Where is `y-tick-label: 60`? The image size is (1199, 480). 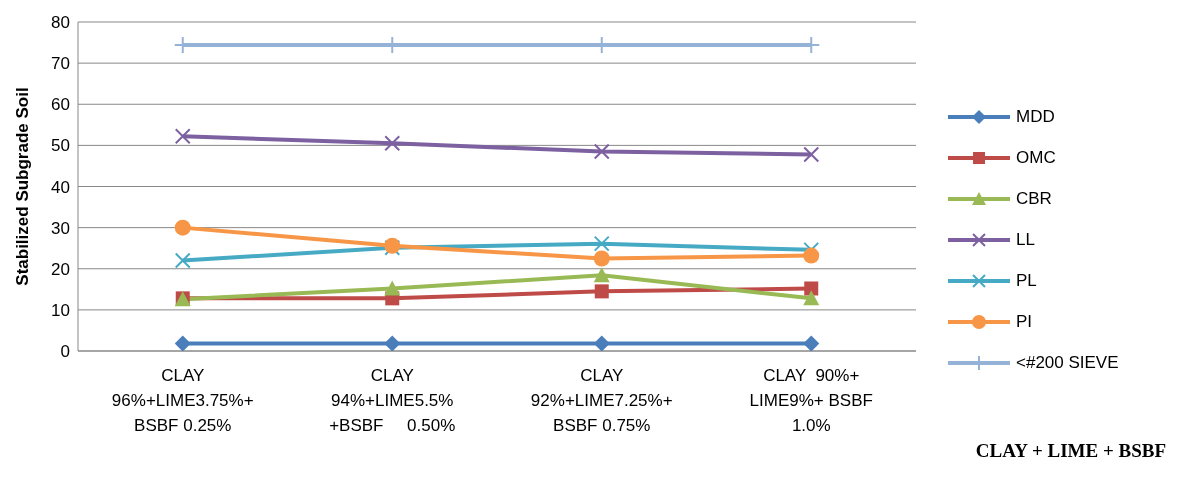
y-tick-label: 60 is located at coordinates (60, 105).